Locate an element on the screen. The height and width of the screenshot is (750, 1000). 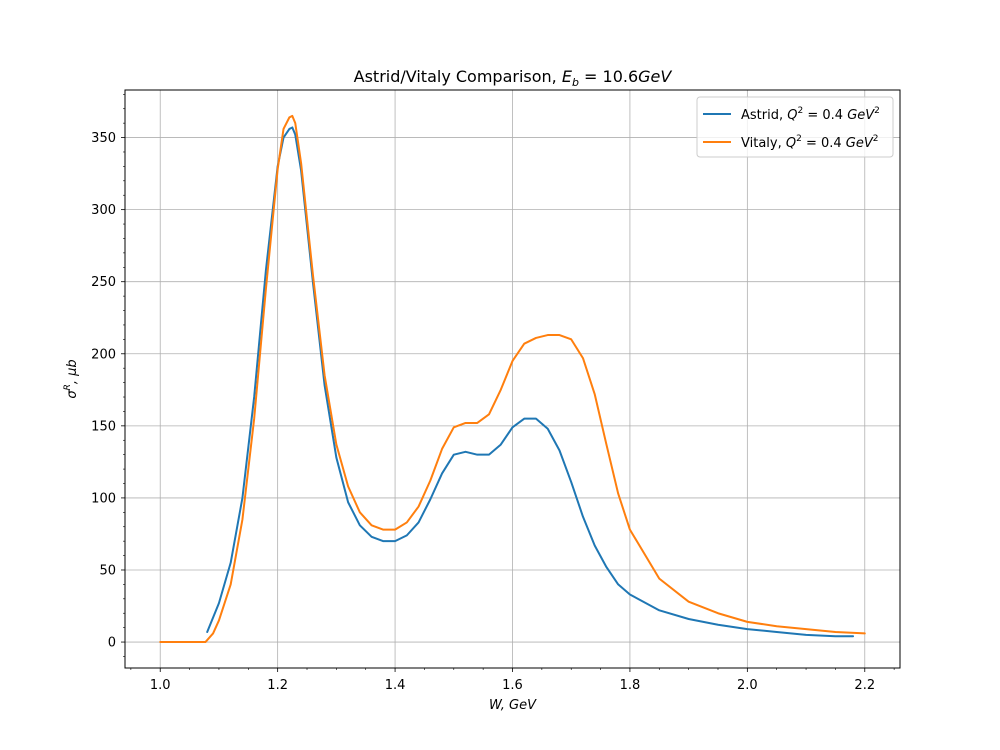
y-axis-label-var: σ is located at coordinates (72, 394).